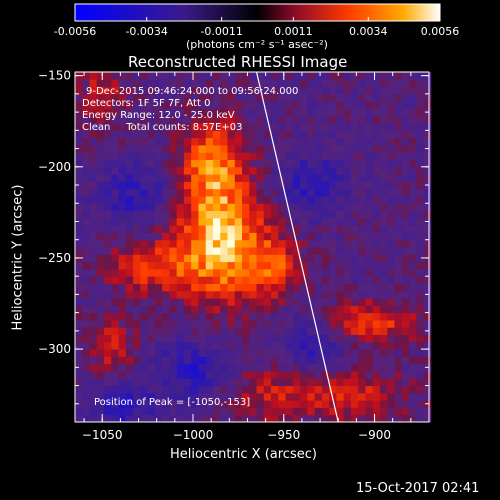 This screenshot has width=500, height=500. Describe the element at coordinates (257, 44) in the screenshot. I see `colorbar-unit-label: (photons cm⁻² s⁻¹ asec⁻²)` at that location.